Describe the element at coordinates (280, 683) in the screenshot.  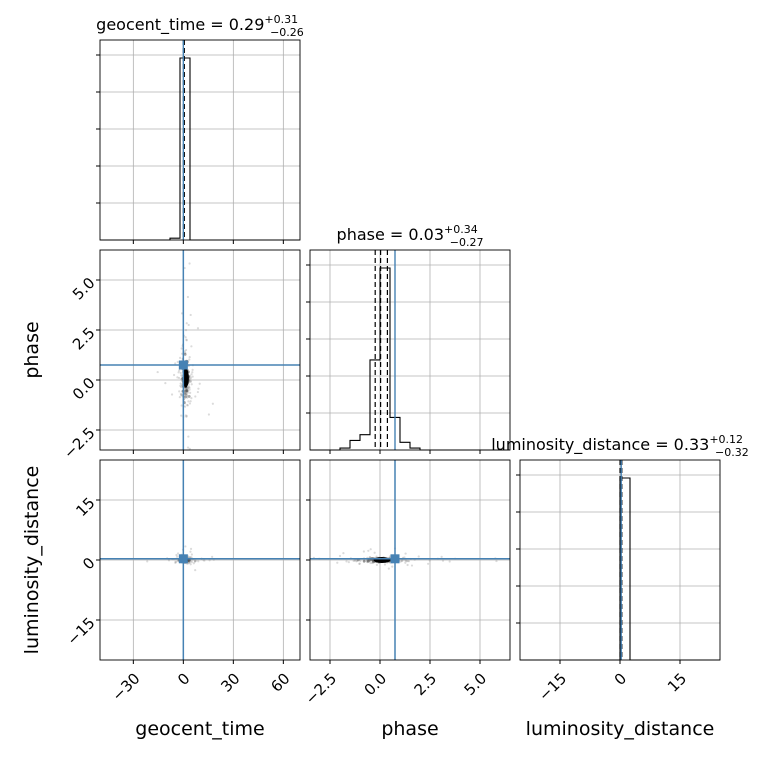
I see `tick-label-x: 60` at that location.